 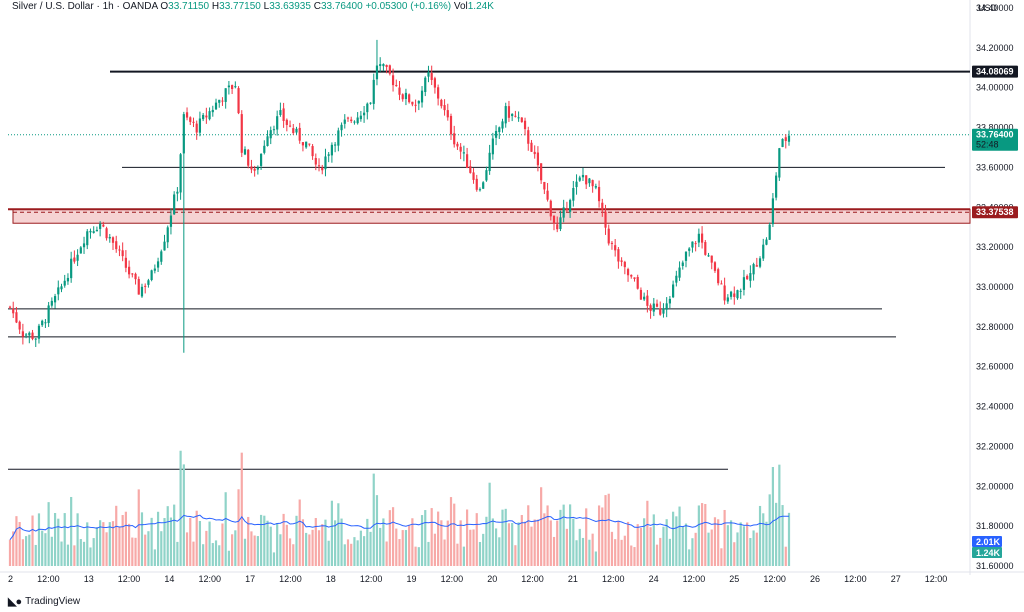 What do you see at coordinates (995, 212) in the screenshot?
I see `price-tag` at bounding box center [995, 212].